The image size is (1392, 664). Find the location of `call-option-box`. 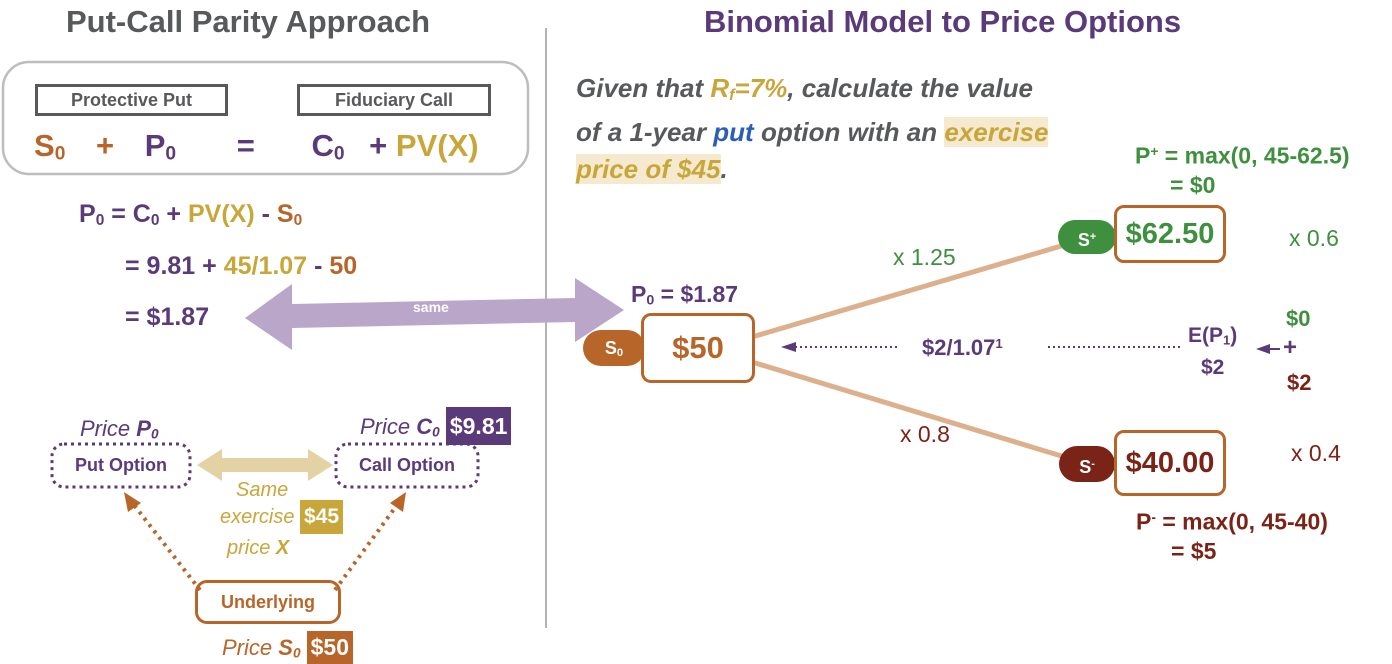

call-option-box is located at coordinates (407, 465).